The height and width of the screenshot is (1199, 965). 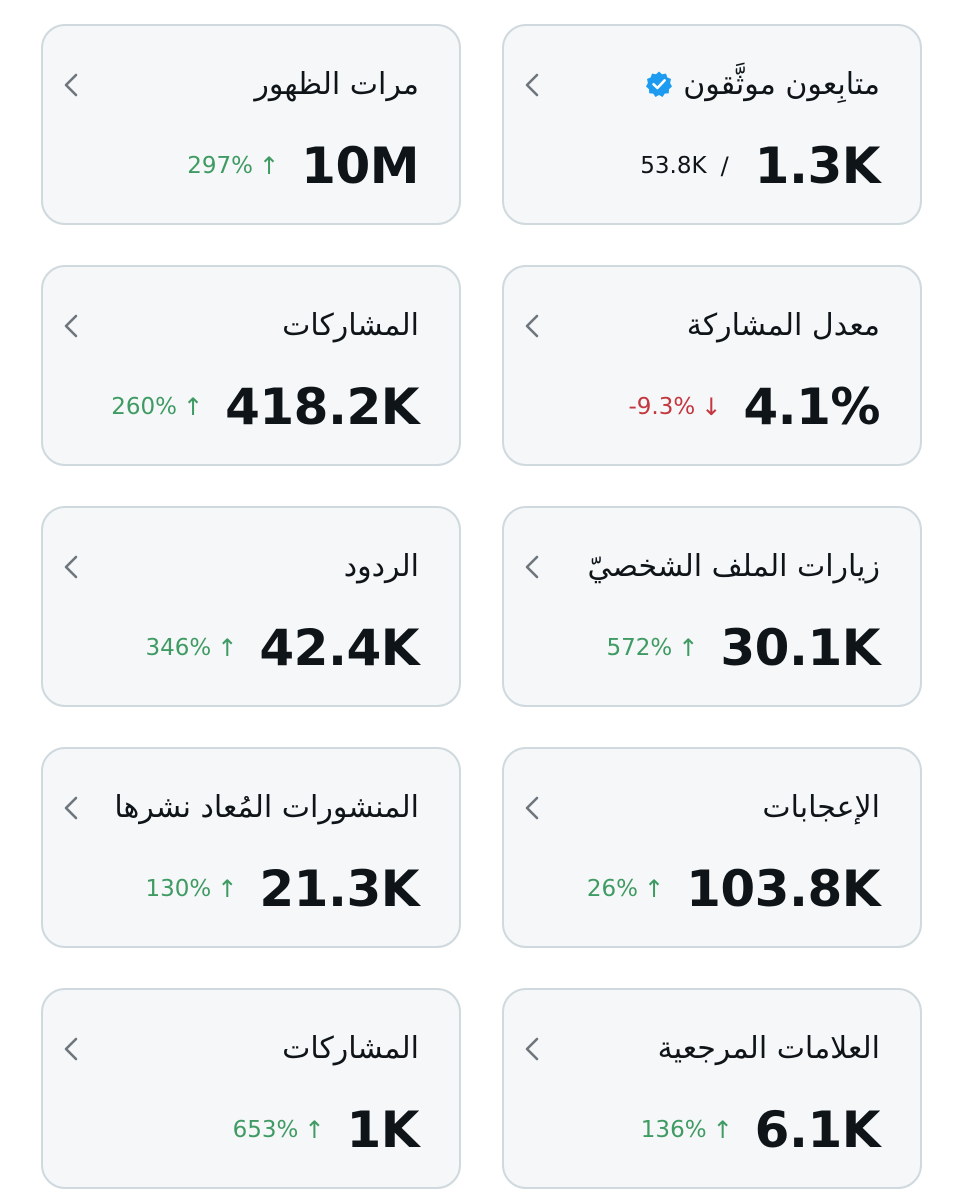 What do you see at coordinates (712, 124) in the screenshot?
I see `verified-followers-card: متابِعون موثَّقون 53.8K / 1.3K` at bounding box center [712, 124].